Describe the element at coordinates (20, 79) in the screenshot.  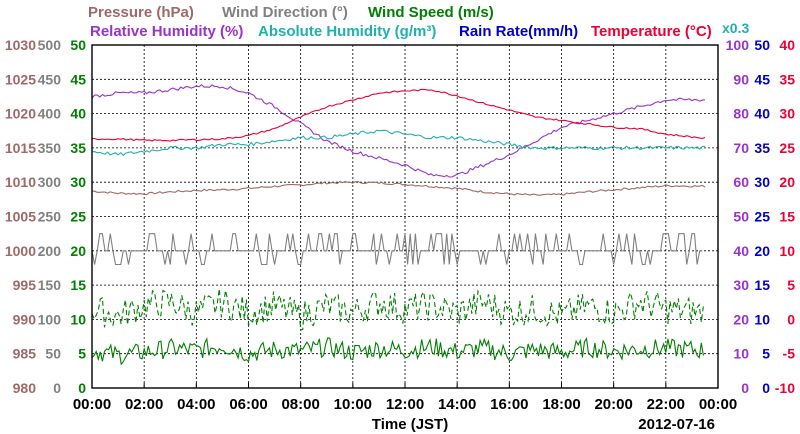
I see `pressure-tick-label: 1025` at that location.